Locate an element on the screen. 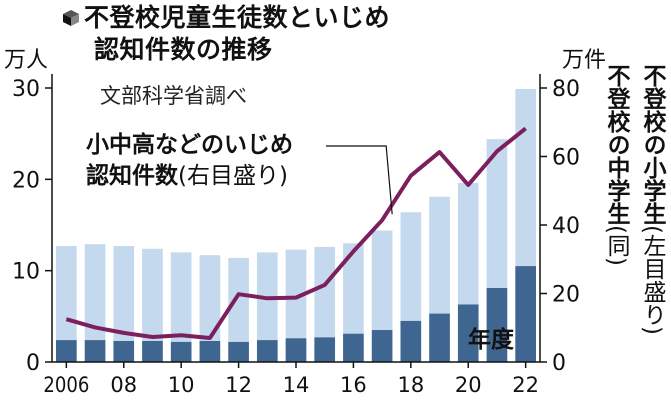 The image size is (671, 400). left-tick-label-20: 20 is located at coordinates (26, 180).